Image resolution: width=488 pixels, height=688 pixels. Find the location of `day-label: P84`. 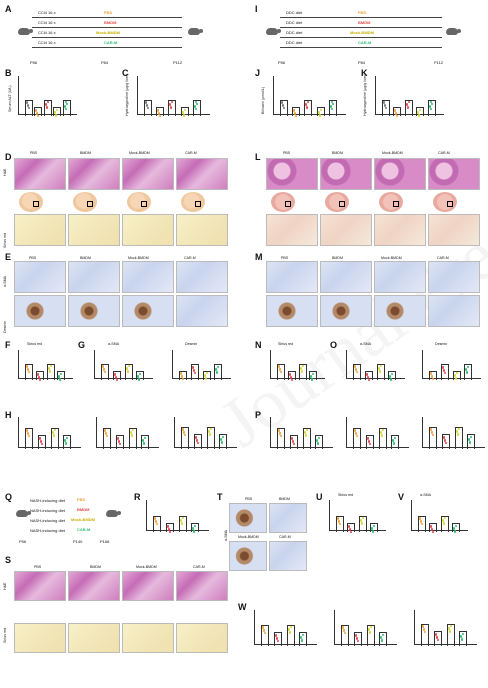

day-label: P84 is located at coordinates (105, 62).